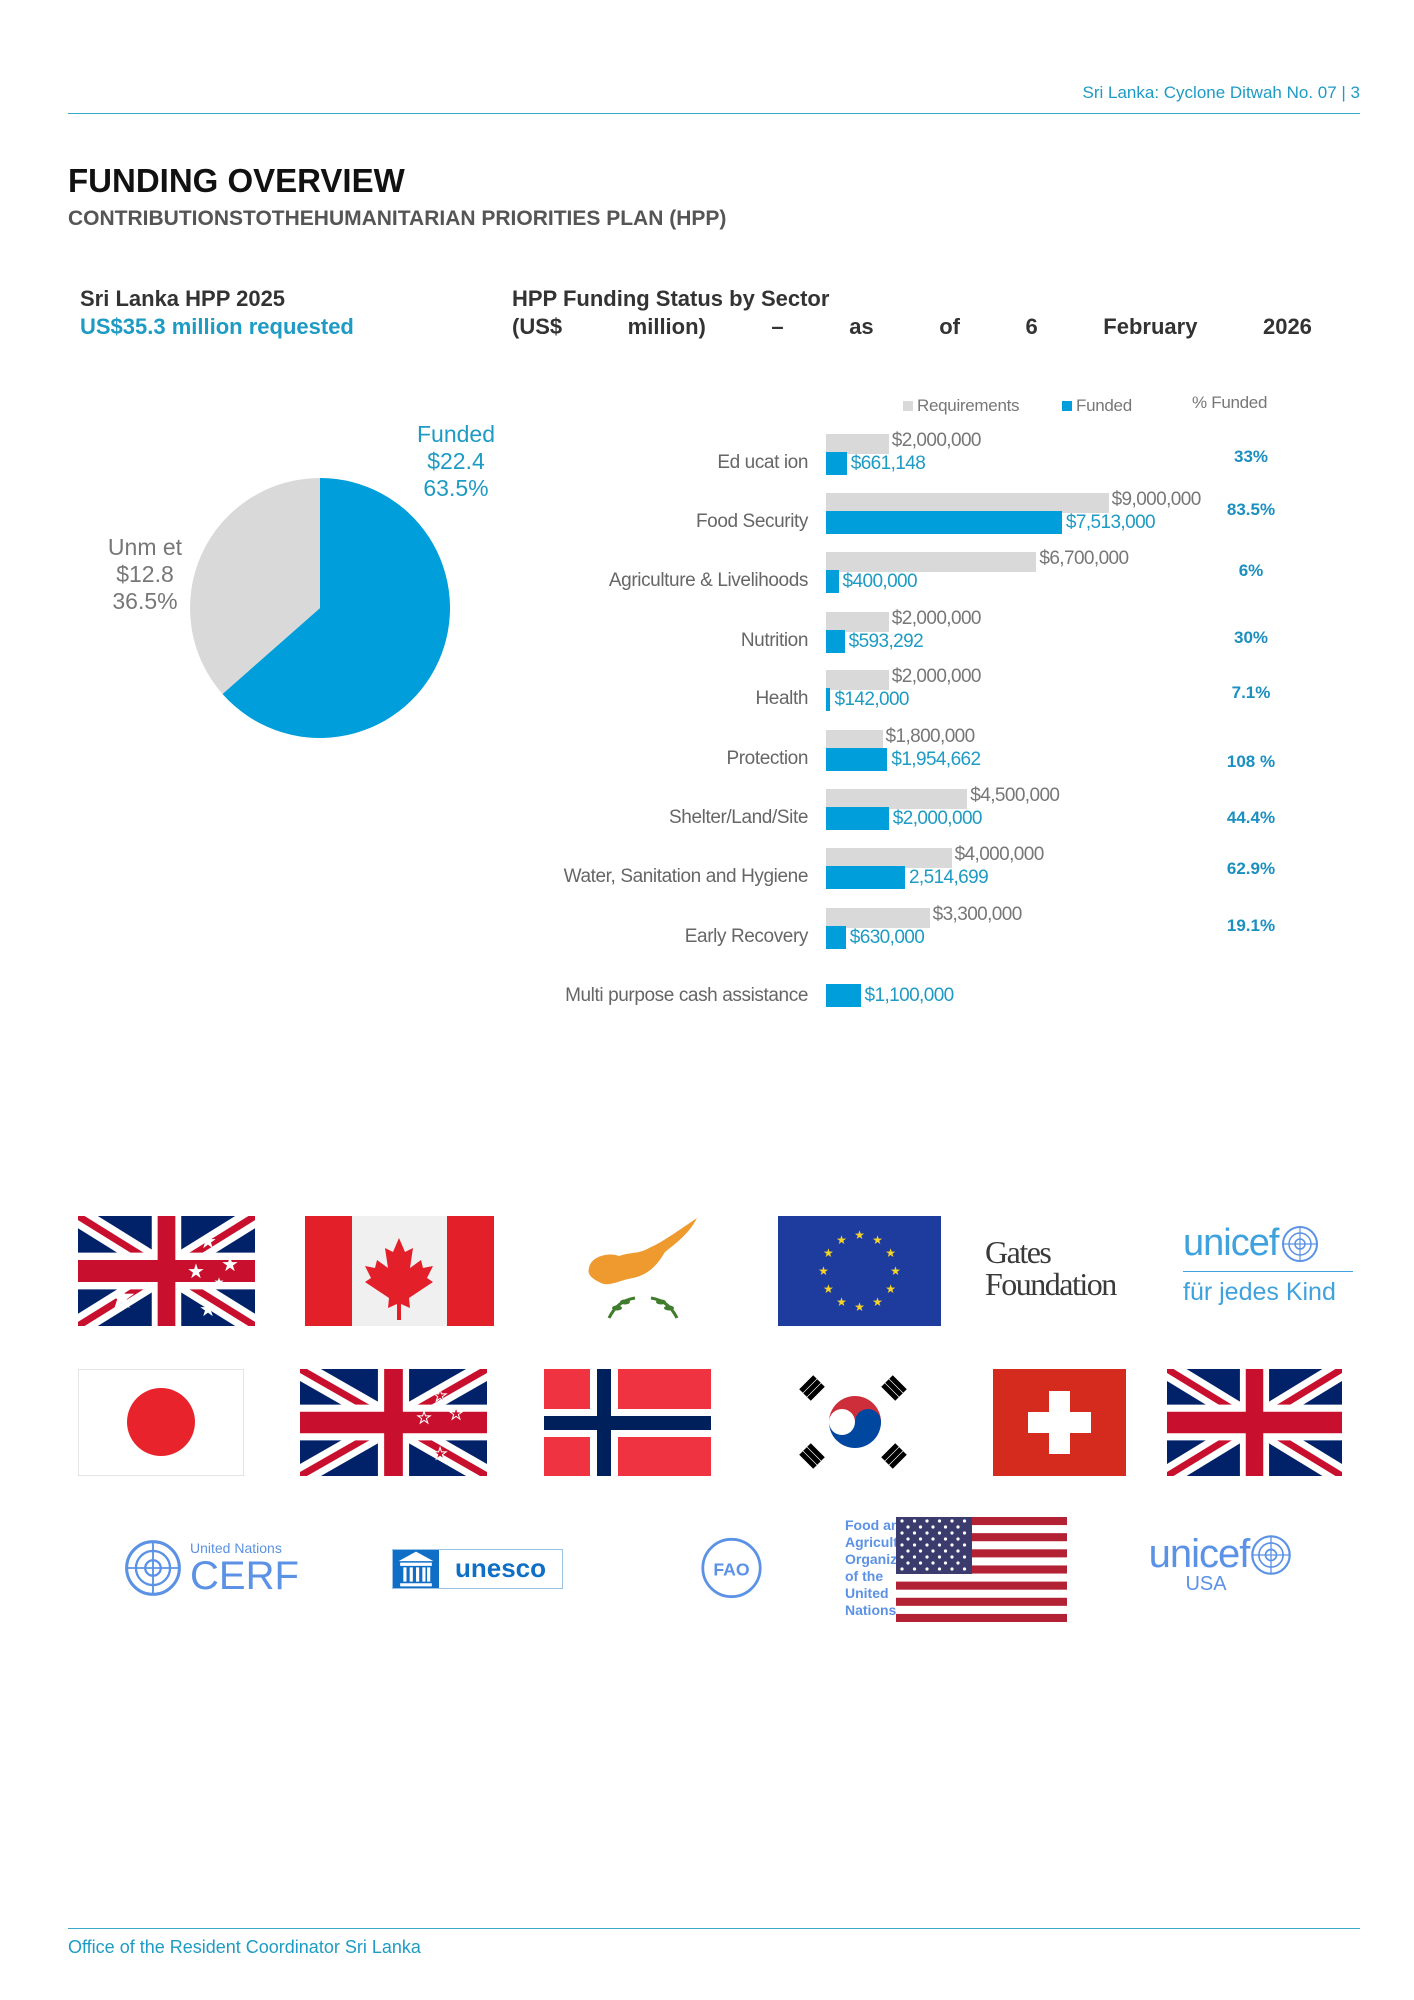  Describe the element at coordinates (666, 326) in the screenshot. I see `subtitle-word: million)` at that location.